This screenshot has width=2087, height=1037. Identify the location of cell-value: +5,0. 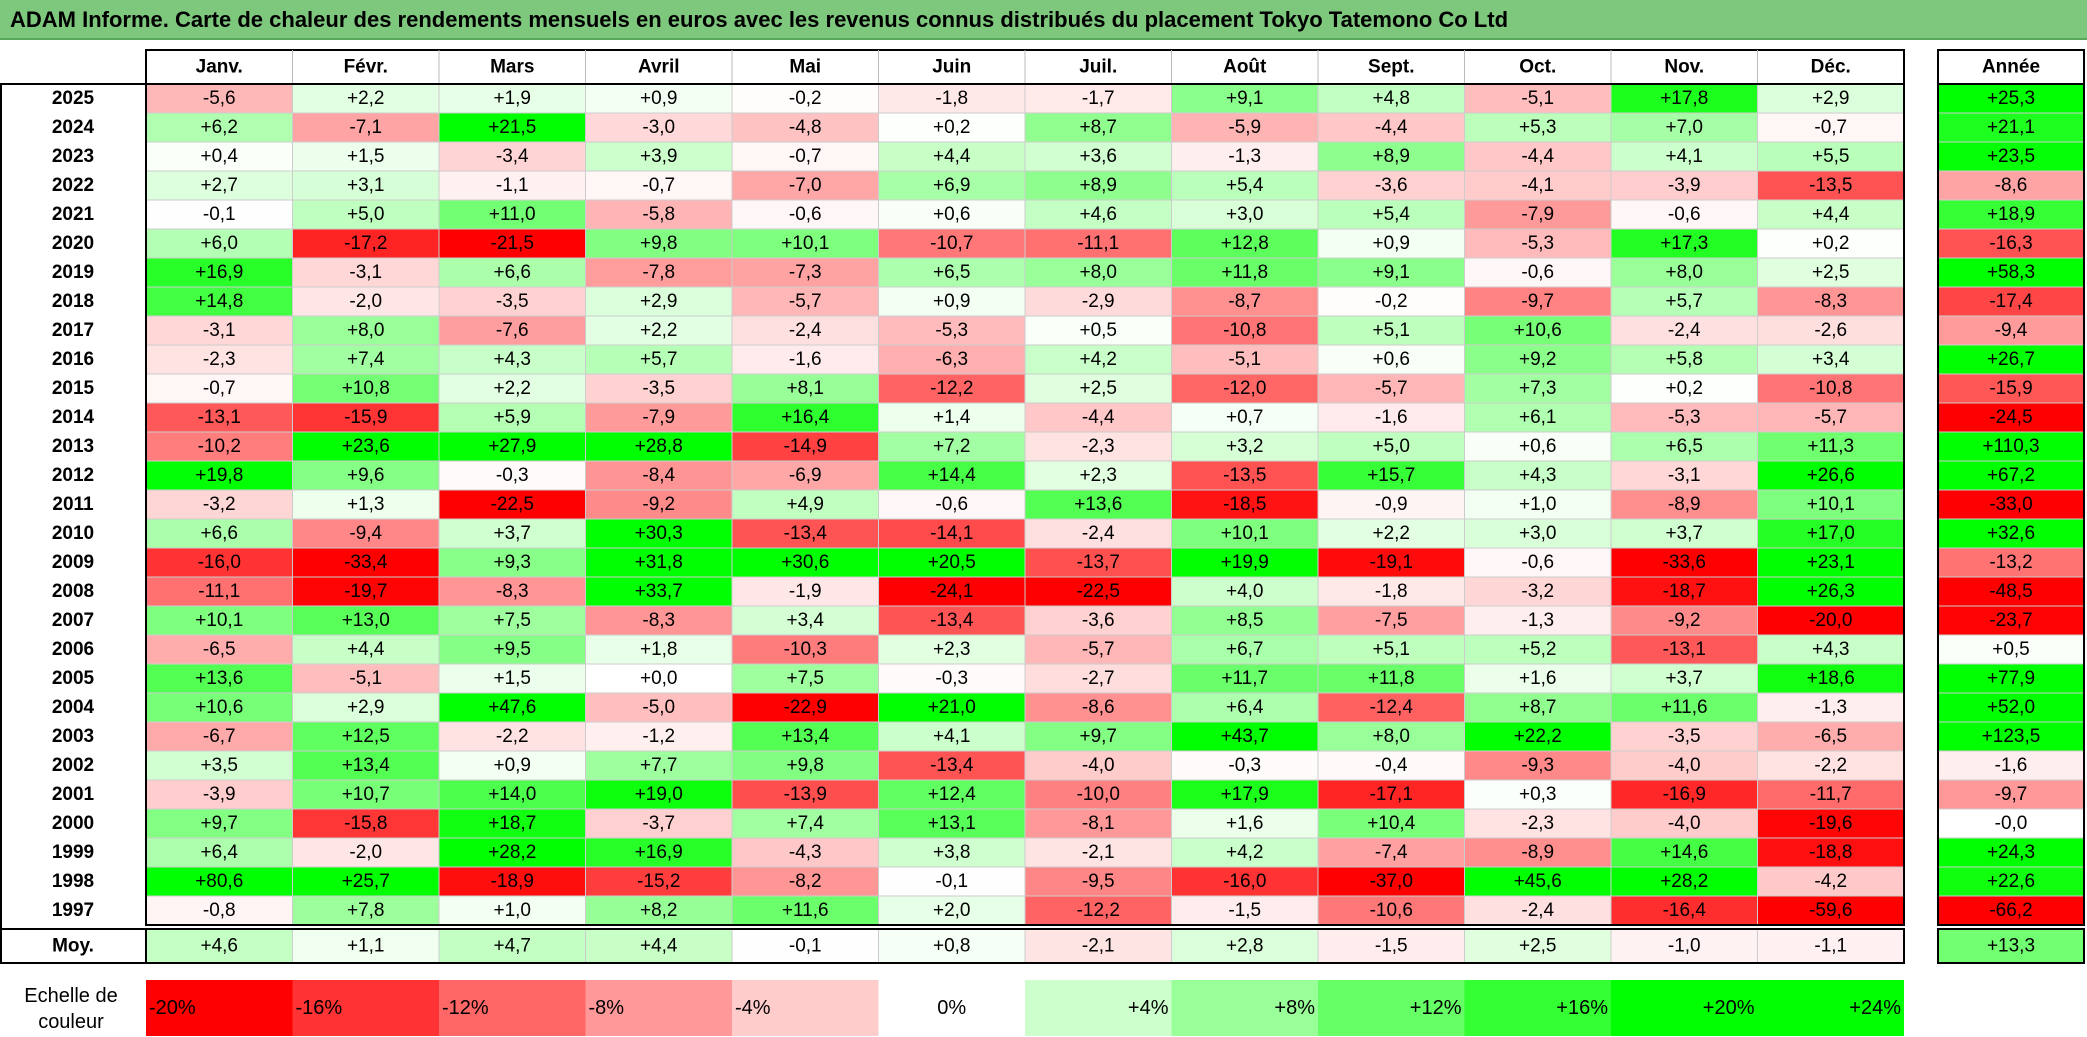
(366, 214).